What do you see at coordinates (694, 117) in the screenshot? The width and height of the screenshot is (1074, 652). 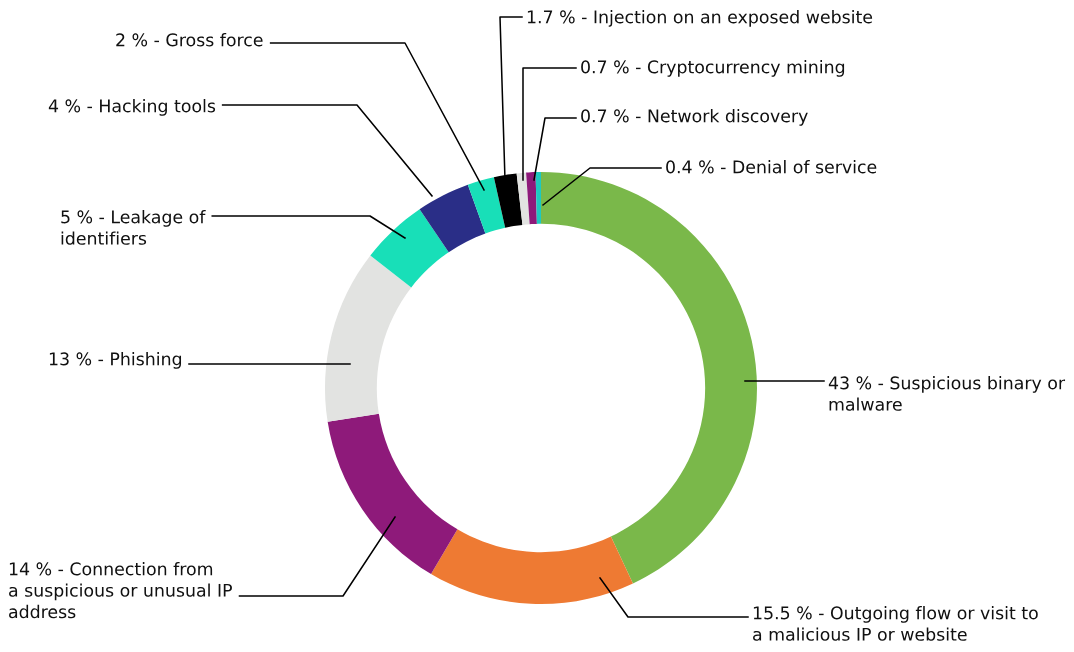 I see `slice-label: 0.7 % - Network discovery` at bounding box center [694, 117].